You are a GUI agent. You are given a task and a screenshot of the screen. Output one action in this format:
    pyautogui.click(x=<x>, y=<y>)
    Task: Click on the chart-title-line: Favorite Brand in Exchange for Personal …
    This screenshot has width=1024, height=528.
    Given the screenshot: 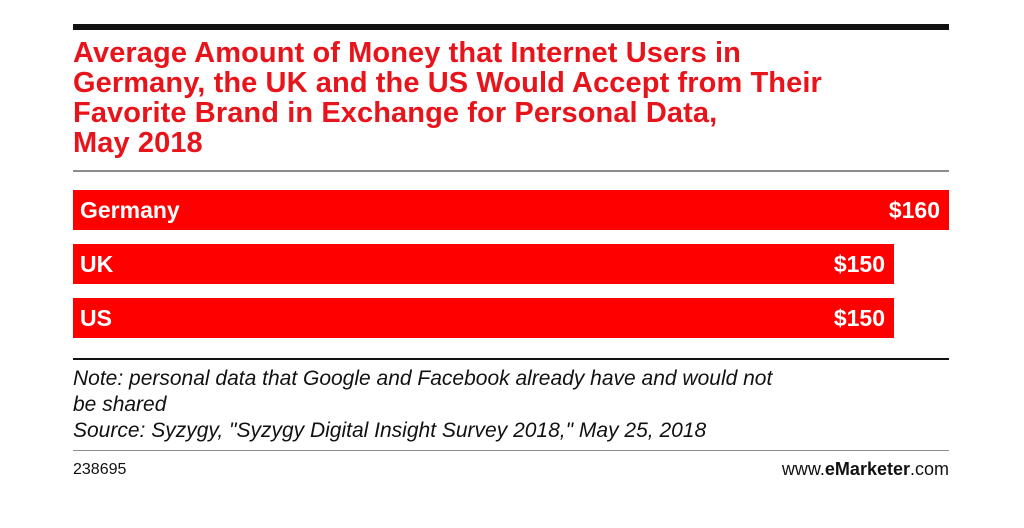 What is the action you would take?
    pyautogui.click(x=395, y=113)
    